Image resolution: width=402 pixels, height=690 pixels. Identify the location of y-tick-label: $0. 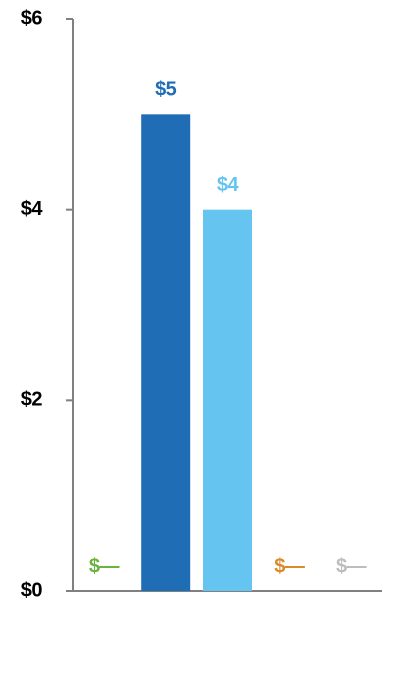
(32, 590).